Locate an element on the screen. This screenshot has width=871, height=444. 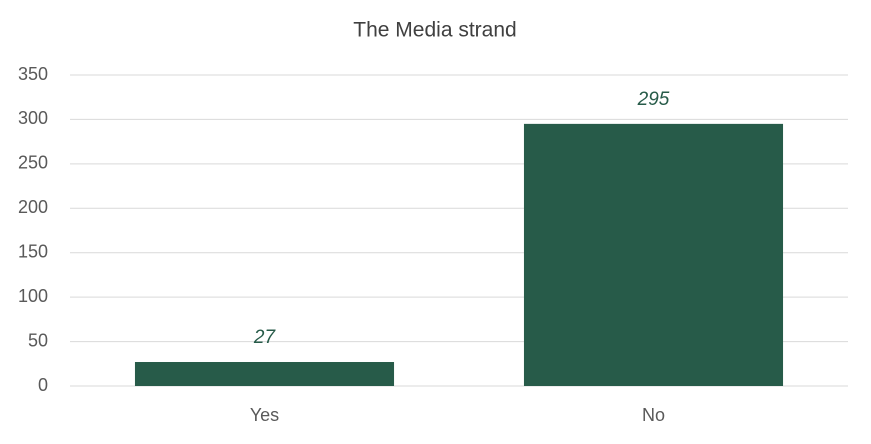
y-tick-label: 100 is located at coordinates (33, 296).